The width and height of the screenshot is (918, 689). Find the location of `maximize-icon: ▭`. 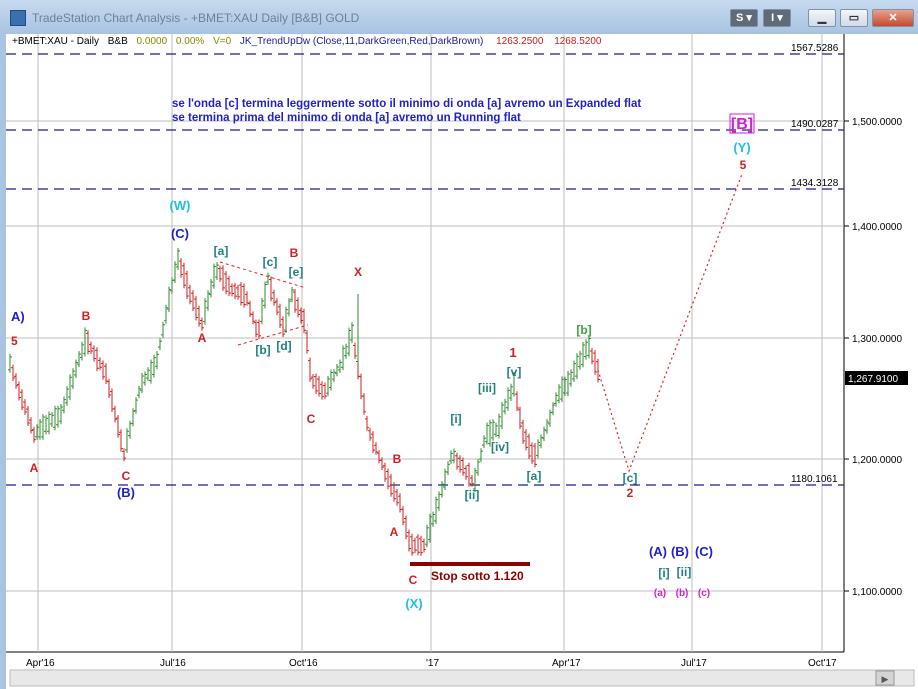

maximize-icon: ▭ is located at coordinates (854, 18).